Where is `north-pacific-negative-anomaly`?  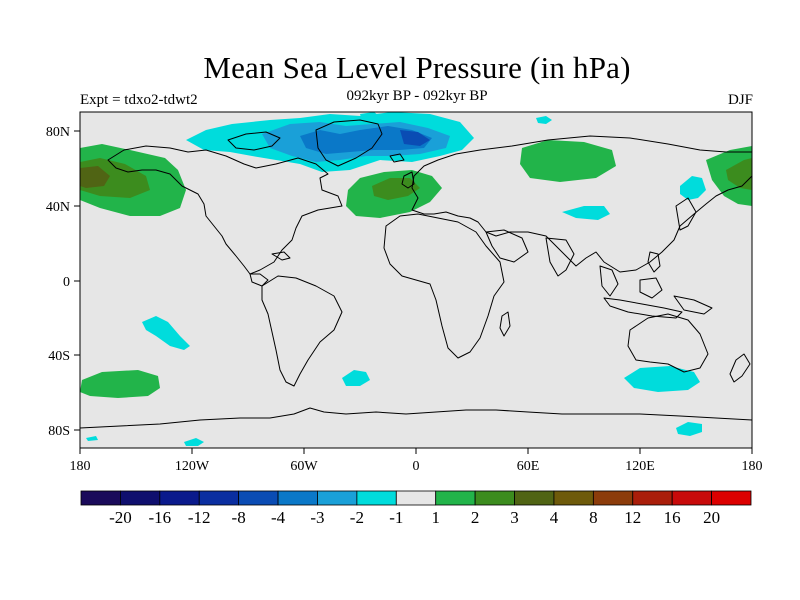
north-pacific-negative-anomaly is located at coordinates (586, 213).